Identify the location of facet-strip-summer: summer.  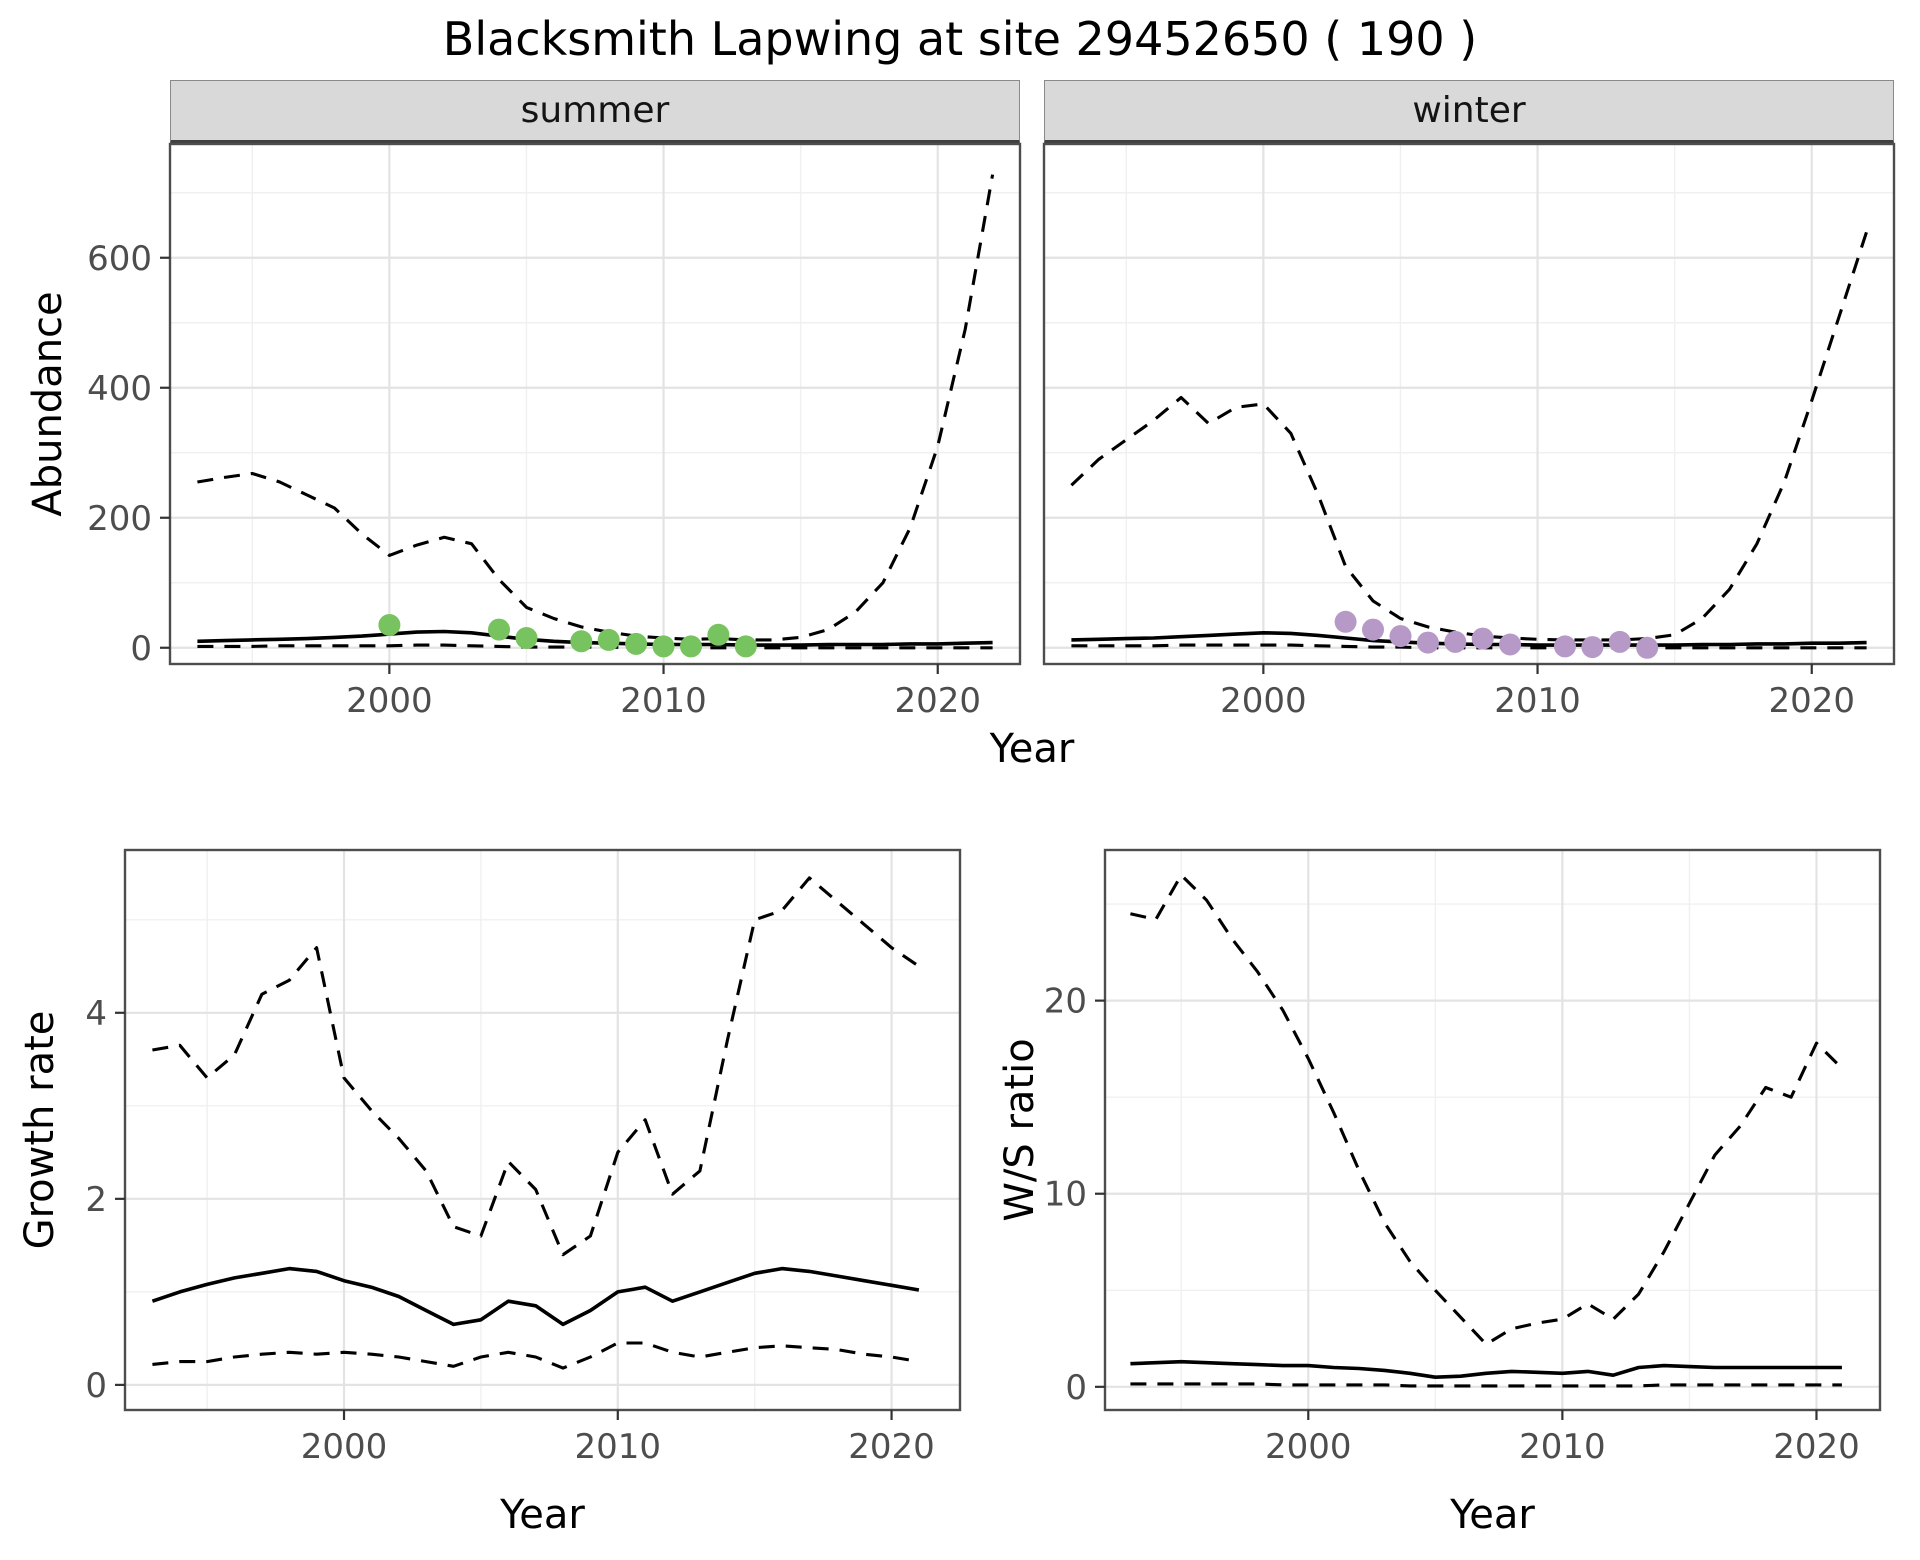
(595, 112).